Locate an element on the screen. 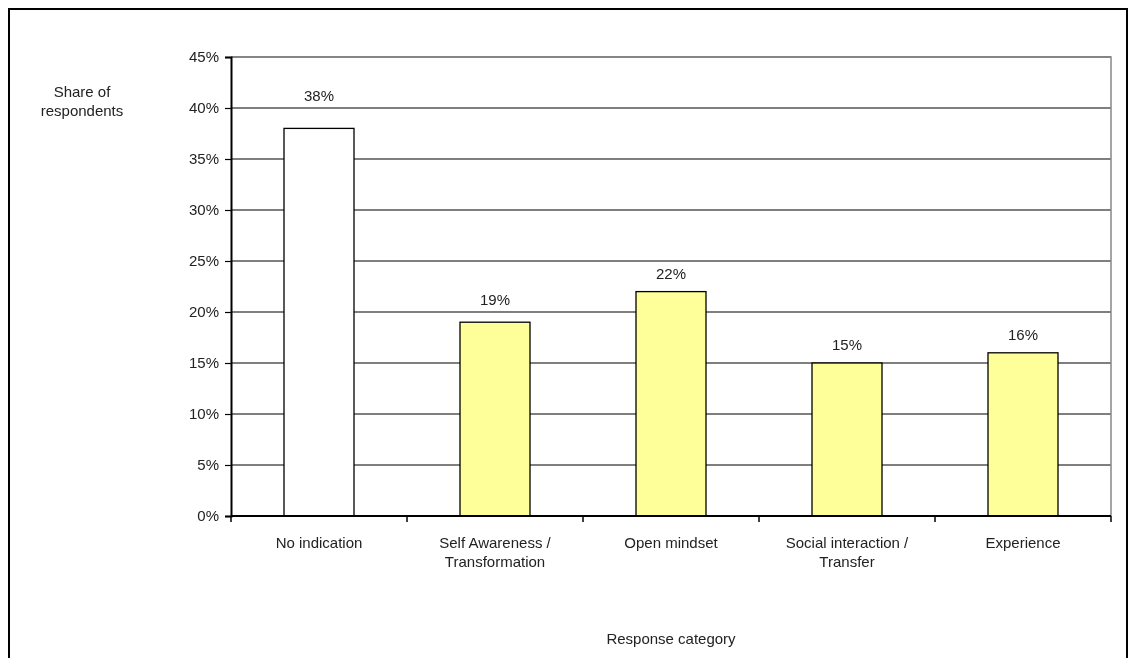  y-tick-label: 20% is located at coordinates (203, 312).